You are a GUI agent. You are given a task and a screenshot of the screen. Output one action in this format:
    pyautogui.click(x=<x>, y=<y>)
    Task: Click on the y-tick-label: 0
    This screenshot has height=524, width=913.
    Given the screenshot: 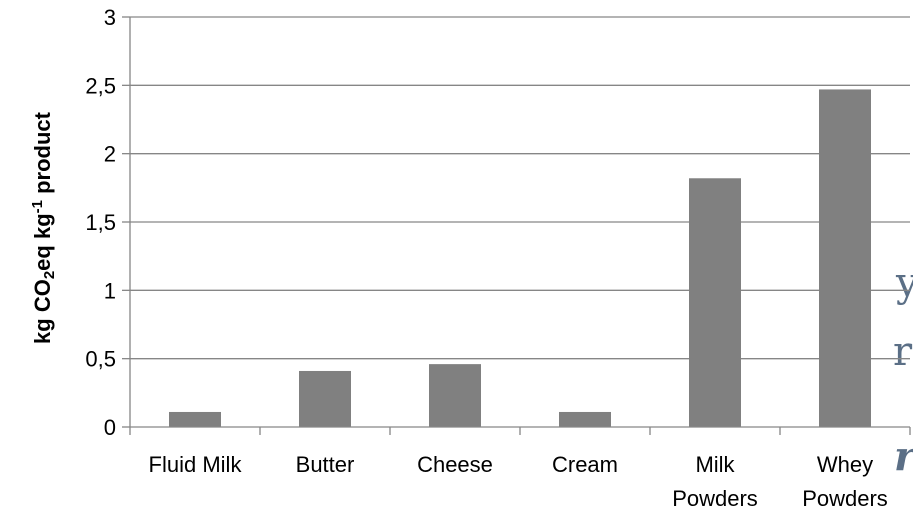 What is the action you would take?
    pyautogui.click(x=110, y=427)
    